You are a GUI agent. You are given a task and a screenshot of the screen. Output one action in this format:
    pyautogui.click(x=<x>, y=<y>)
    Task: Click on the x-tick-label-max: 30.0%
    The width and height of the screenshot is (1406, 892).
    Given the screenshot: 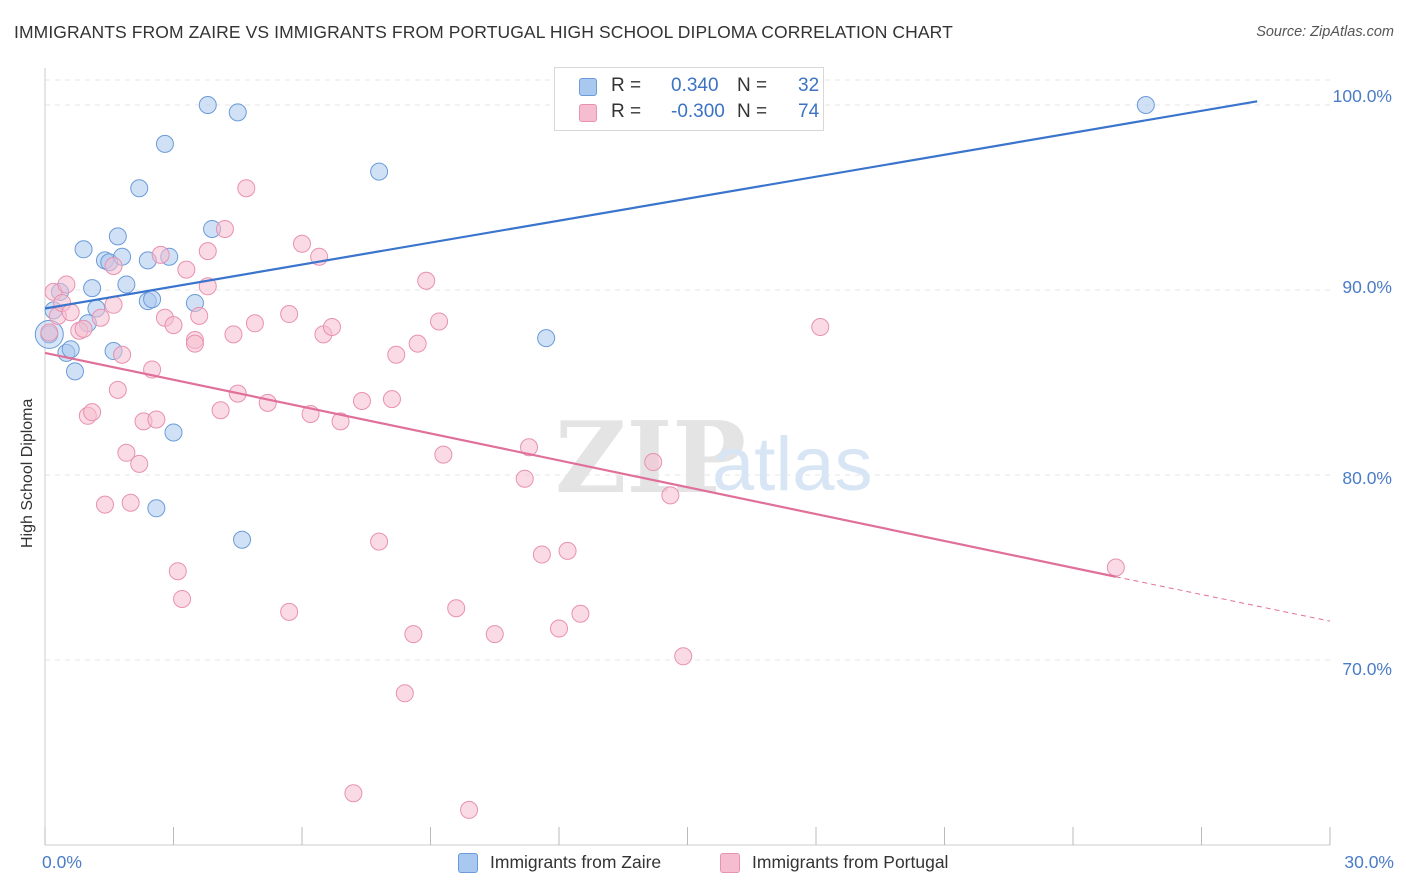 What is the action you would take?
    pyautogui.click(x=1369, y=862)
    